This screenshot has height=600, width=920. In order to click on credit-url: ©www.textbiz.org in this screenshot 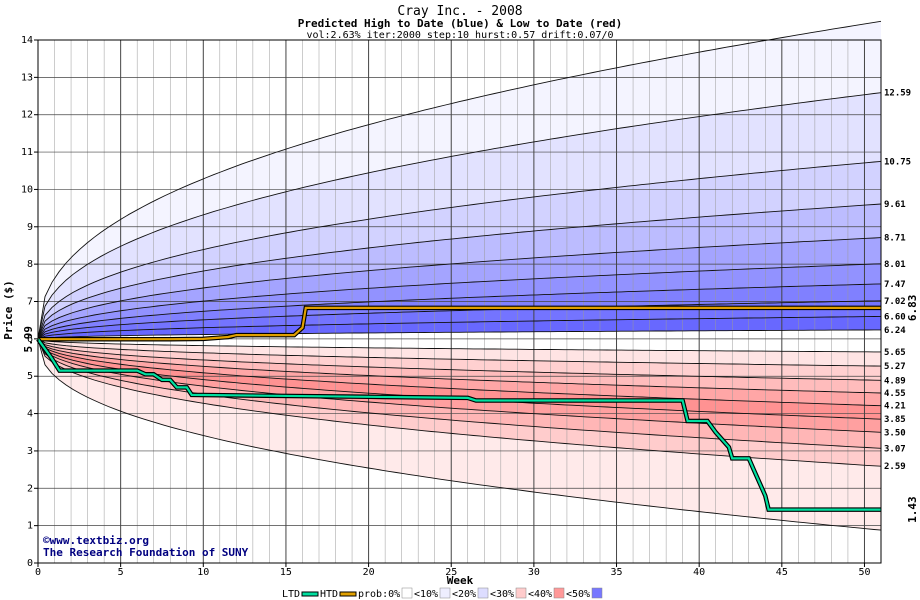, I will do `click(96, 540)`.